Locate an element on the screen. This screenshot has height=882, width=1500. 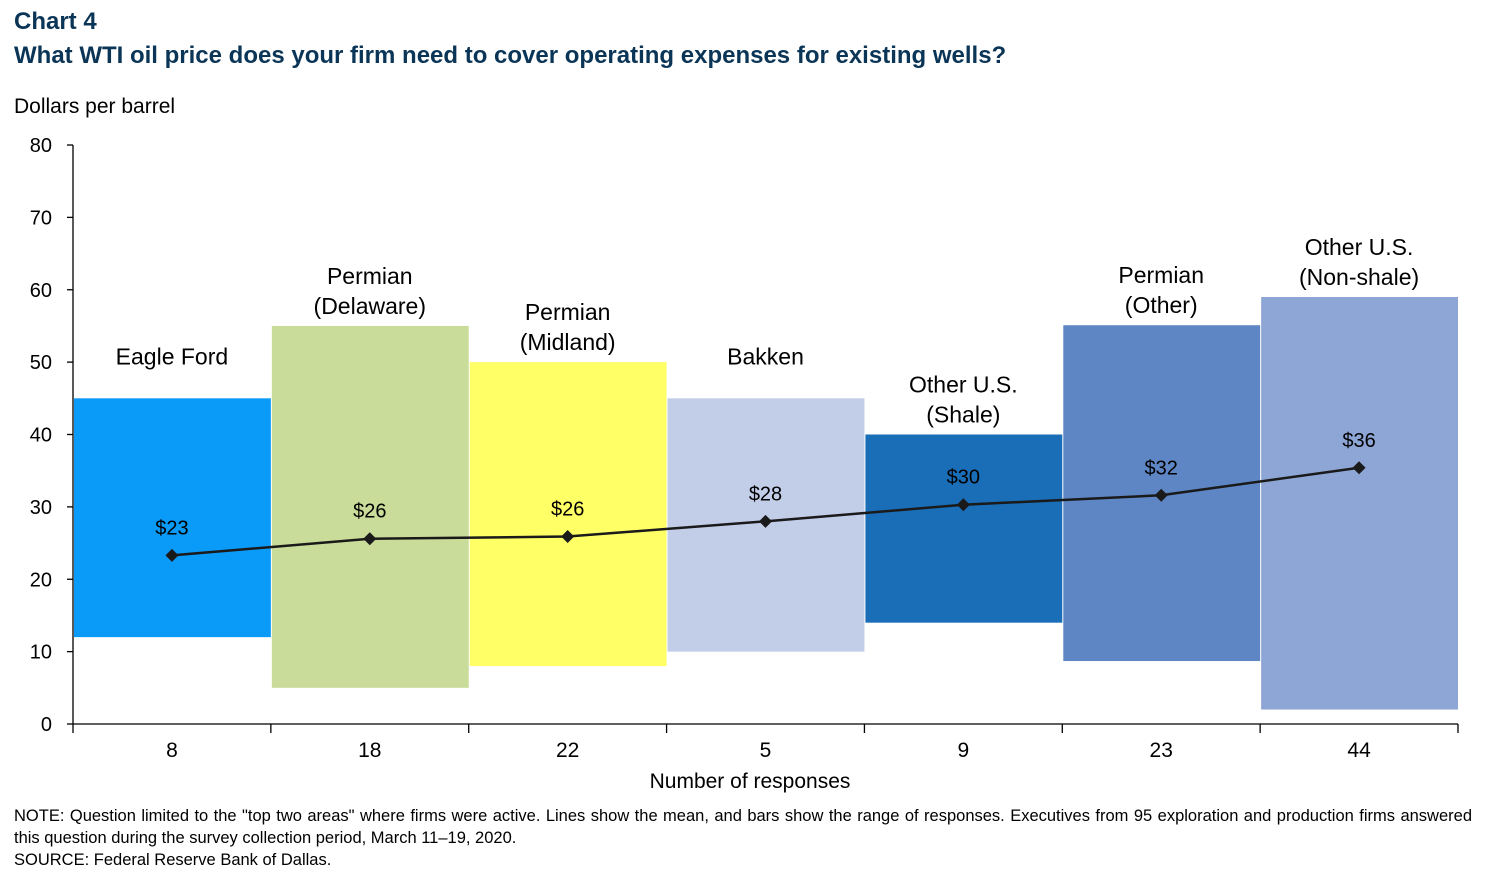
y-tick-label: 30 is located at coordinates (41, 508).